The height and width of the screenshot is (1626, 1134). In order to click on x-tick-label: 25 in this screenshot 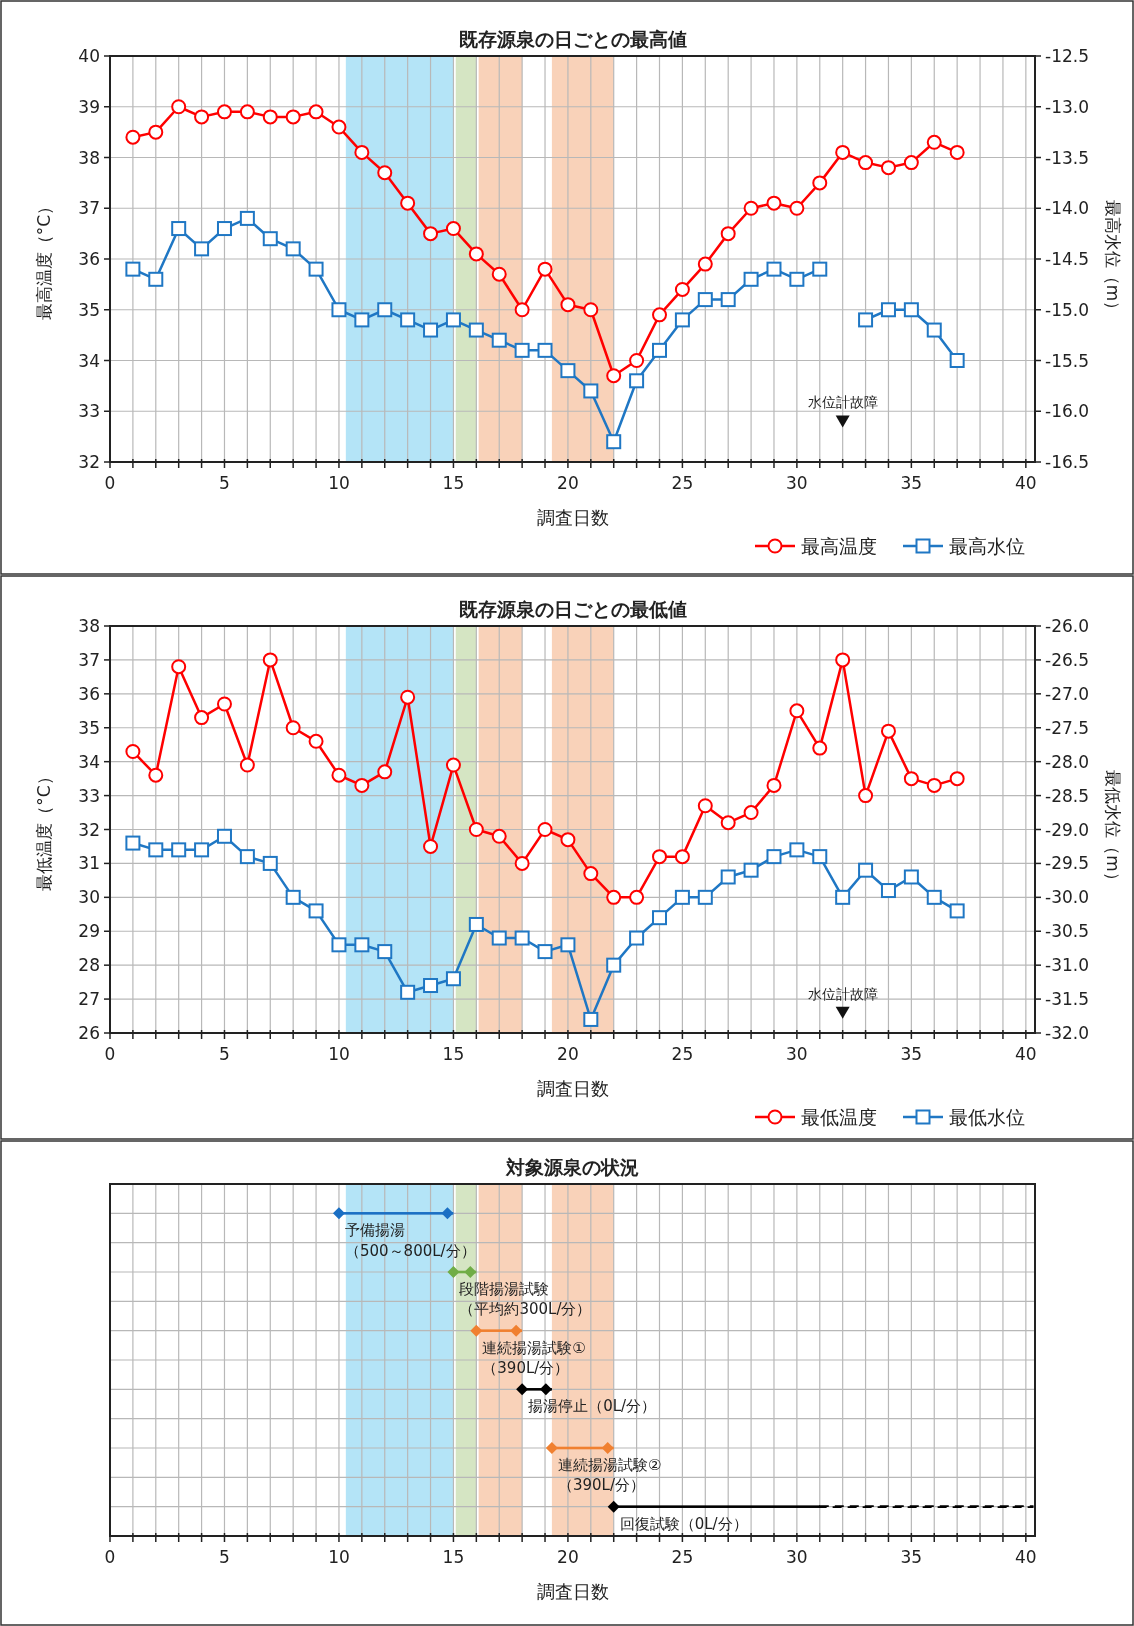, I will do `click(682, 1054)`.